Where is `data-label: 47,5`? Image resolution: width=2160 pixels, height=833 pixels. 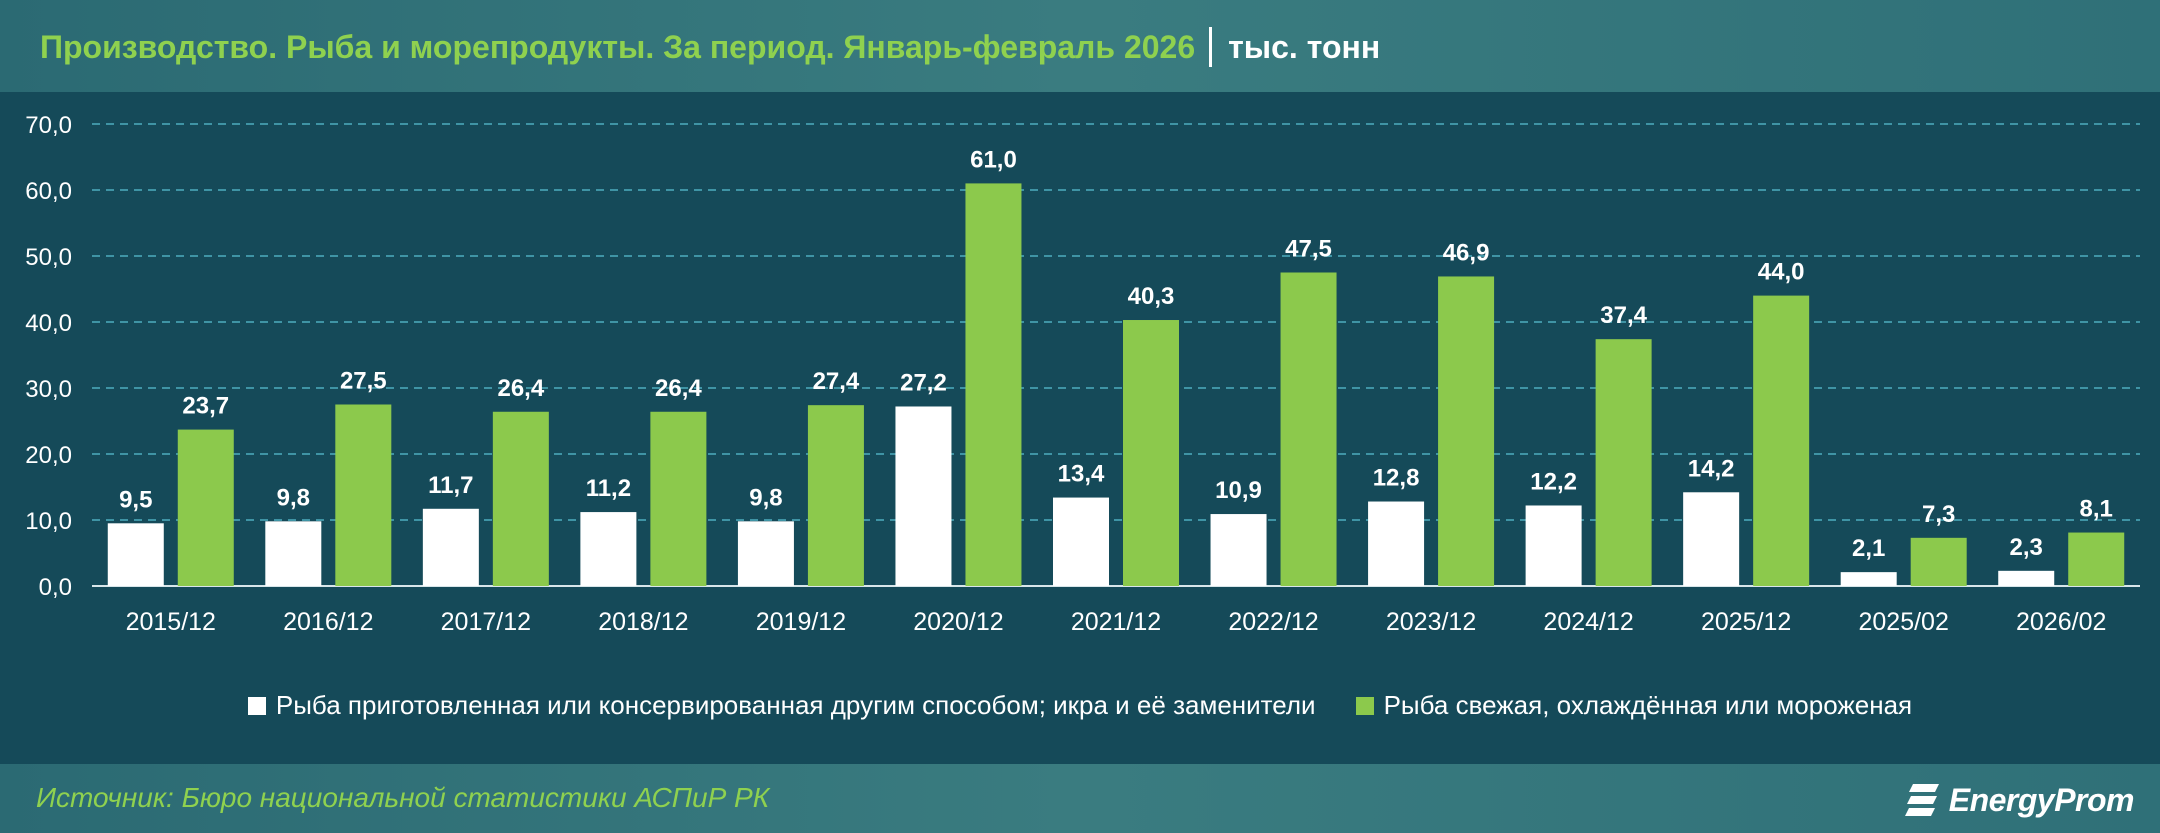
data-label: 47,5 is located at coordinates (1308, 249).